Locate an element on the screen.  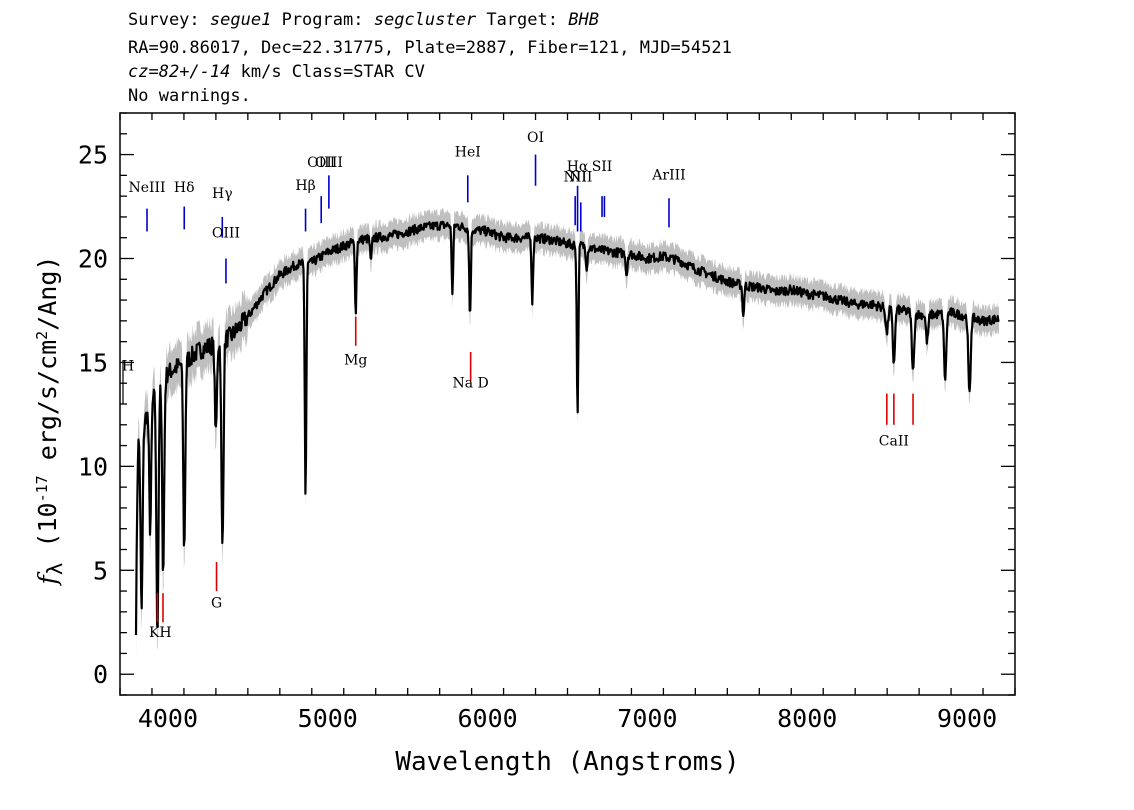
emission-label-10: Hα is located at coordinates (578, 167).